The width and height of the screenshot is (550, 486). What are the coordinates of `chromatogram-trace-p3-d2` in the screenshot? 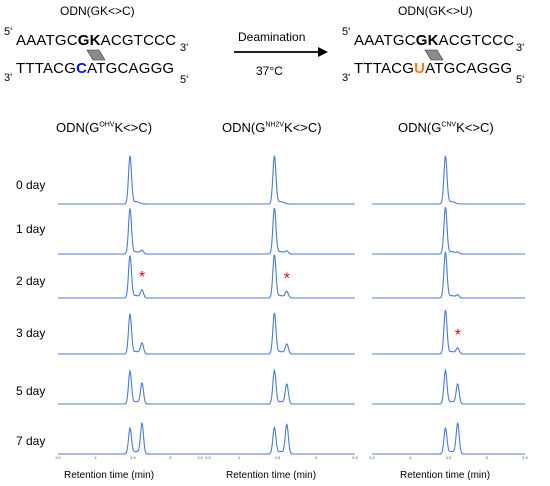 It's located at (448, 275).